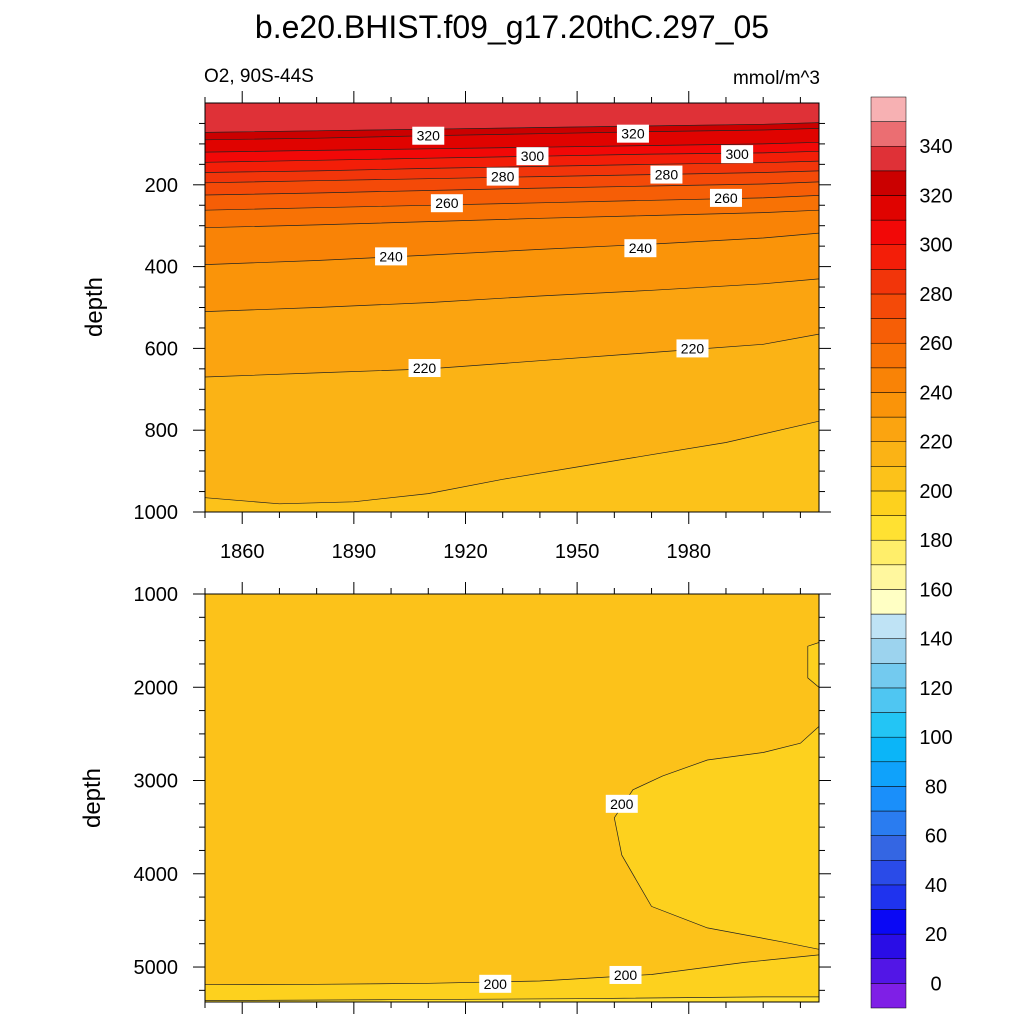  I want to click on svg-text: 320, so click(429, 136).